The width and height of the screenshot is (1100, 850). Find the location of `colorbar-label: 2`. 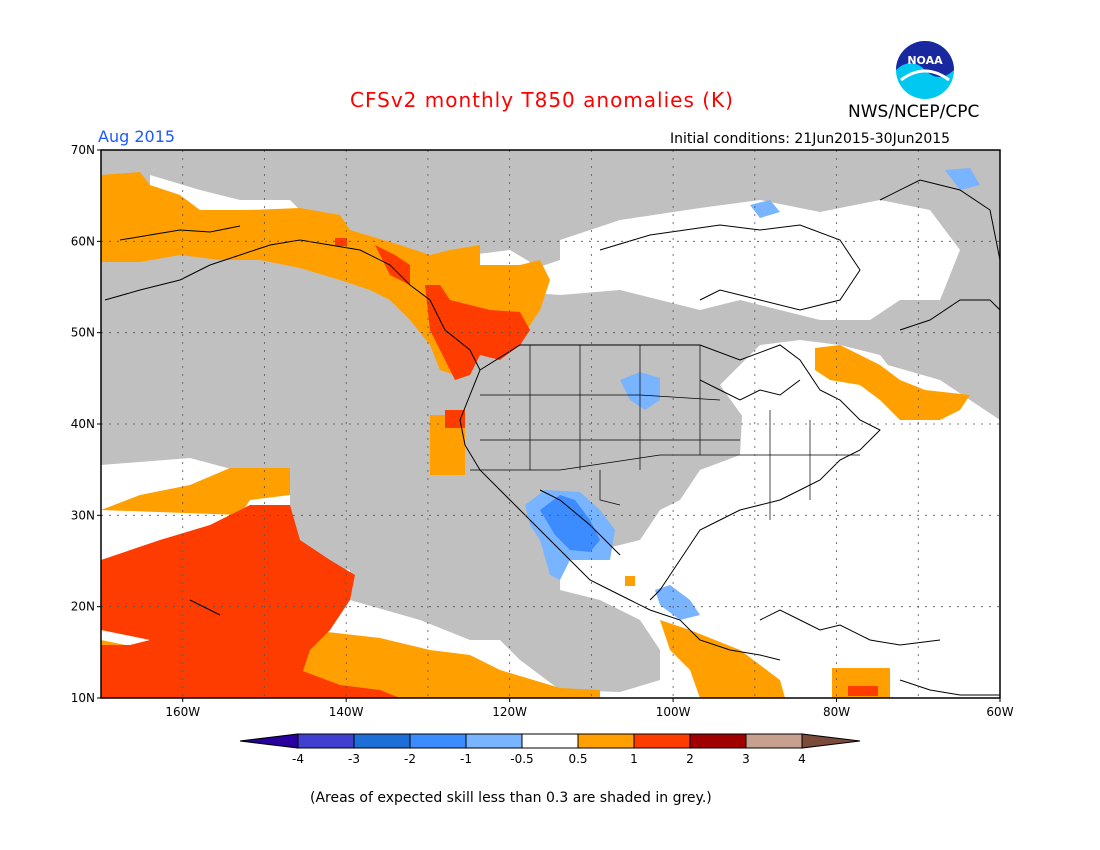

colorbar-label: 2 is located at coordinates (690, 759).